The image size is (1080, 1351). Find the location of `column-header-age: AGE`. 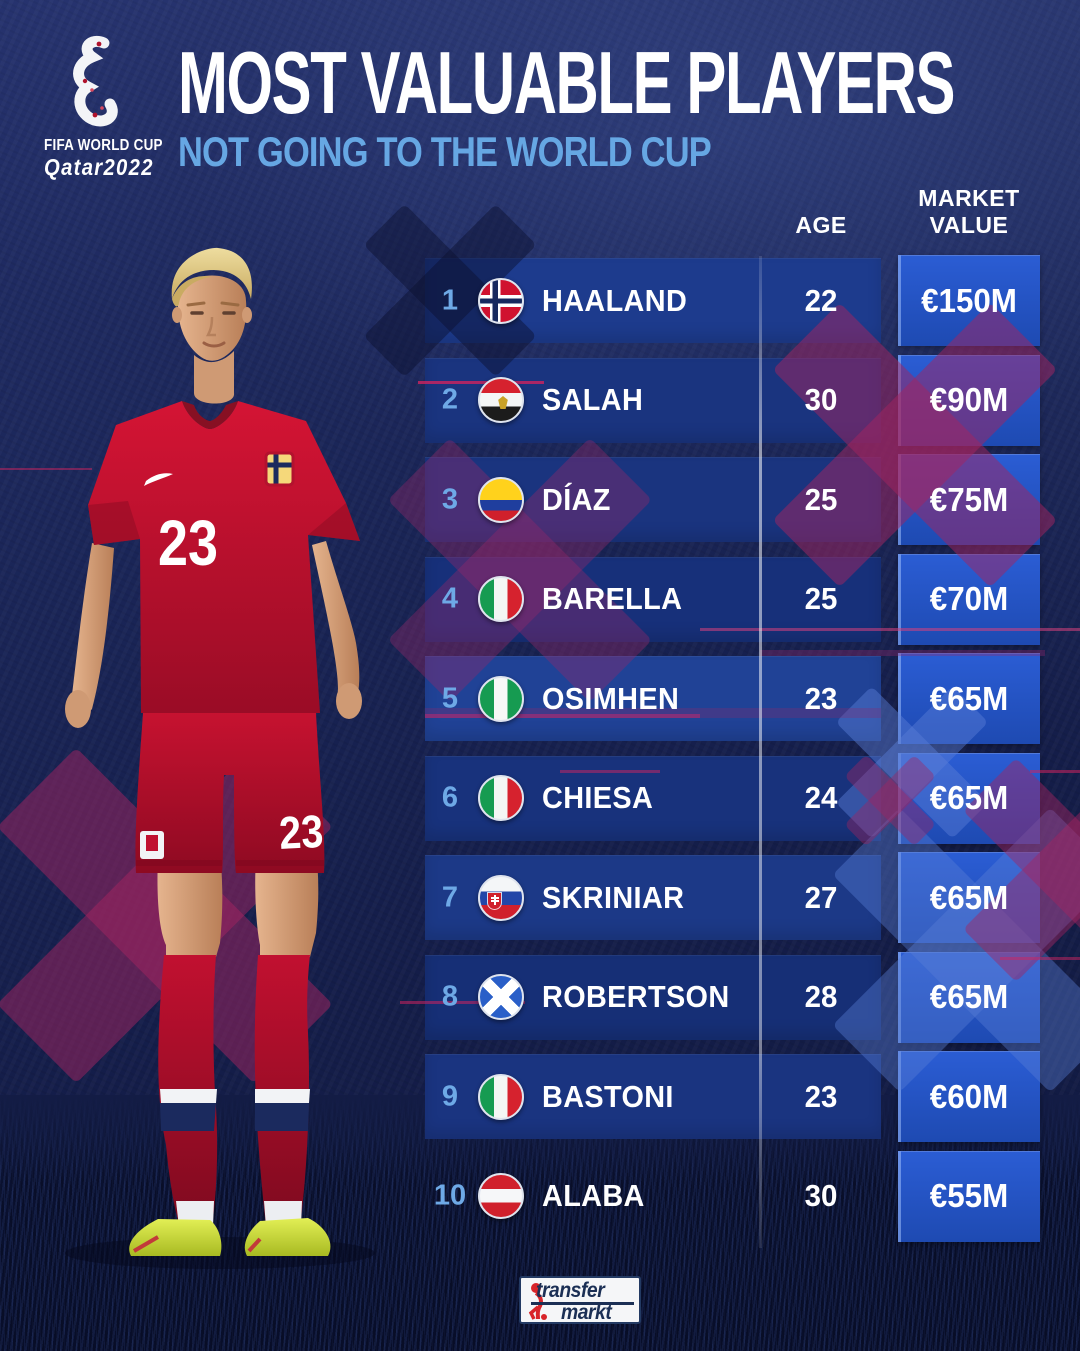

column-header-age: AGE is located at coordinates (821, 225).